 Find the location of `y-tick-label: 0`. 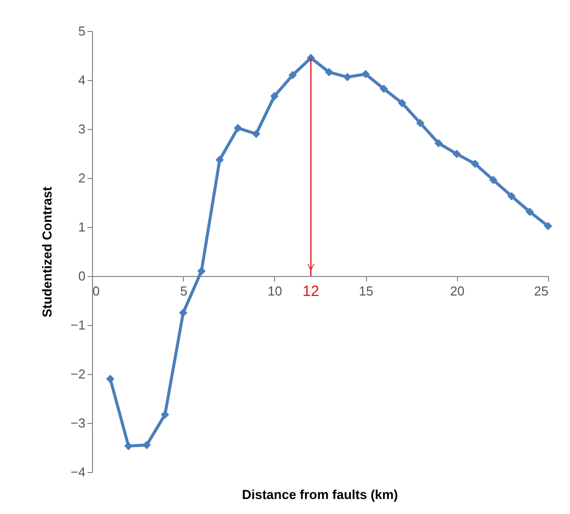

y-tick-label: 0 is located at coordinates (82, 276).